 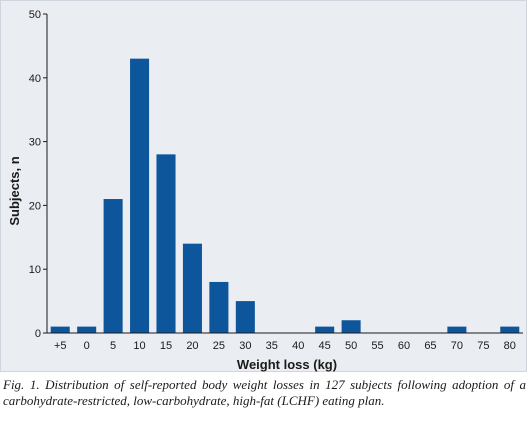 I want to click on y-tick-label: 50, so click(x=35, y=15).